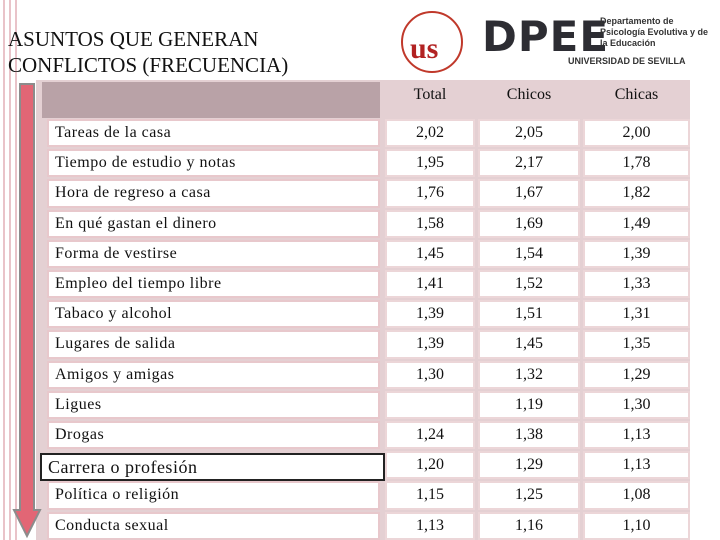 Image resolution: width=720 pixels, height=540 pixels. I want to click on value-cell: 1,52, so click(529, 284).